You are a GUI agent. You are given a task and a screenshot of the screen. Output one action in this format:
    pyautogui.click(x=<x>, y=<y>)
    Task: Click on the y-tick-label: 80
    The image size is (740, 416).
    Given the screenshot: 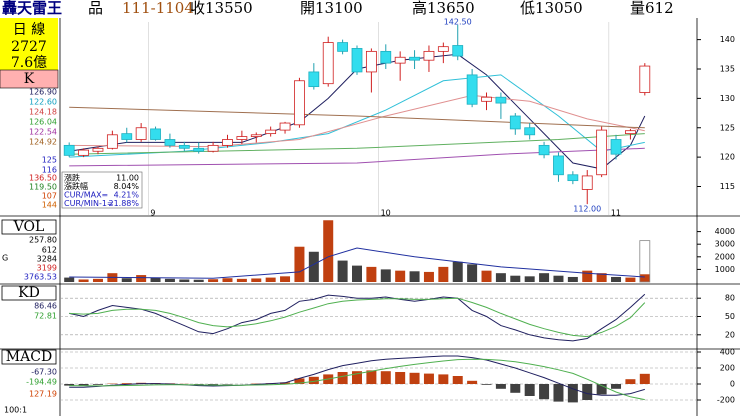 What is the action you would take?
    pyautogui.click(x=730, y=298)
    